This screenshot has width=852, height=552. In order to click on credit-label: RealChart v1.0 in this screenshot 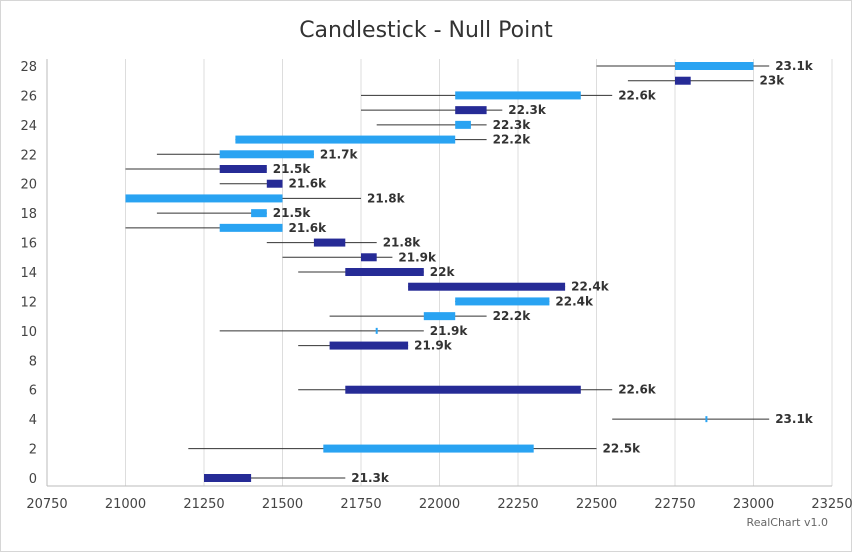, I will do `click(787, 522)`.